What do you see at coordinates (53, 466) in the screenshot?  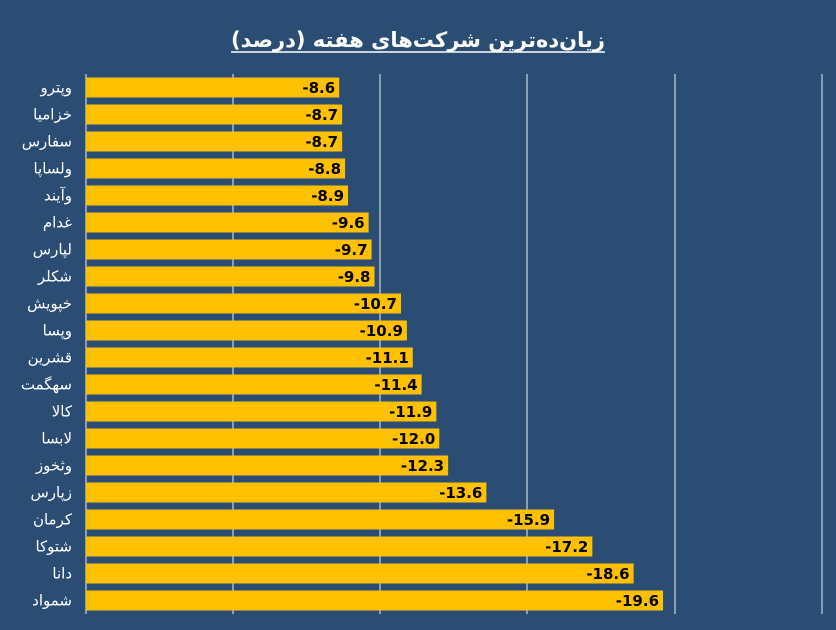 I see `category-label: وثخوز` at bounding box center [53, 466].